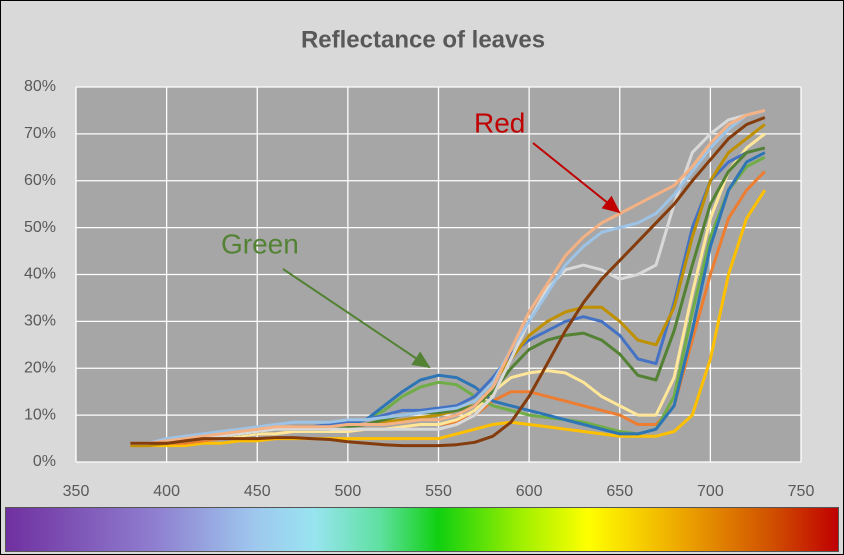  What do you see at coordinates (40, 321) in the screenshot?
I see `y-tick-label: 30%` at bounding box center [40, 321].